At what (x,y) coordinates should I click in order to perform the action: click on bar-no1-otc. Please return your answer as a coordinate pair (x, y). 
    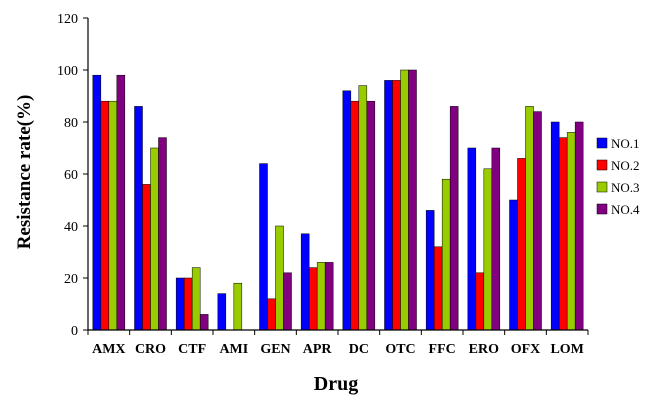
    Looking at the image, I should click on (388, 205).